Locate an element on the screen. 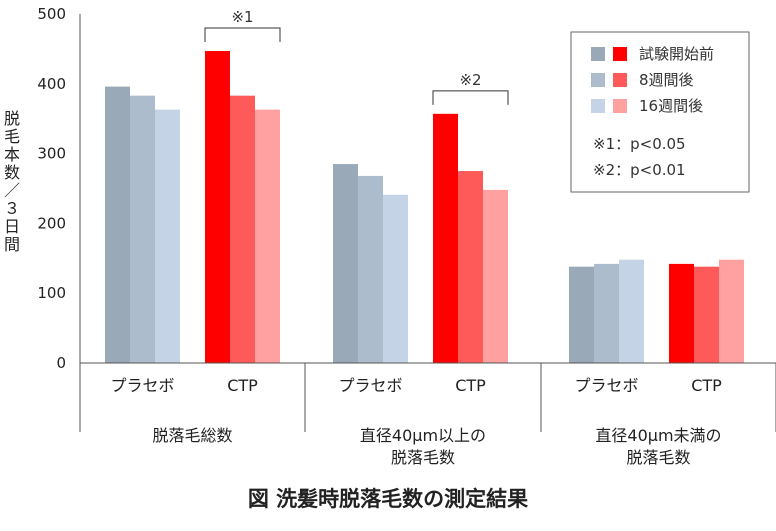 The width and height of the screenshot is (776, 531). y-tick-label: 100 is located at coordinates (51, 293).